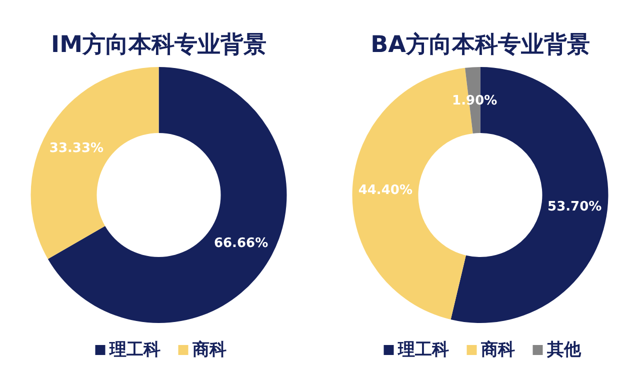 The width and height of the screenshot is (643, 386). Describe the element at coordinates (241, 244) in the screenshot. I see `data-label: 66.66%` at that location.